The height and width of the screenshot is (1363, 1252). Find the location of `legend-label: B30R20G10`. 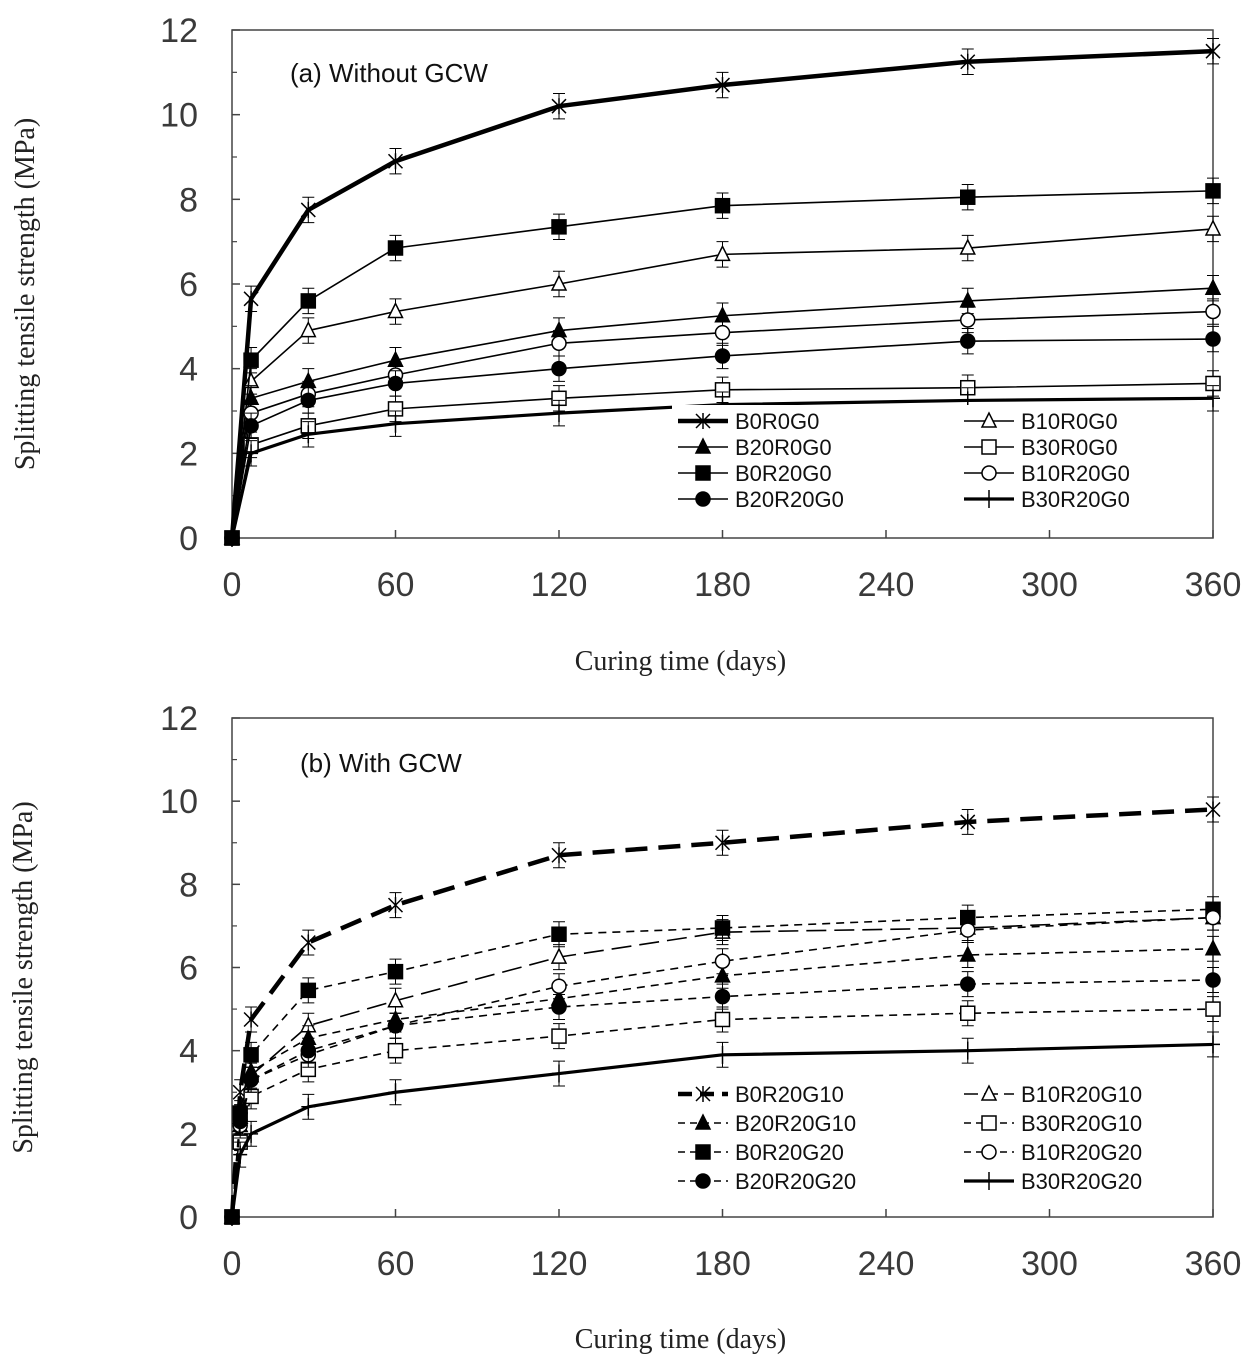

legend-label: B30R20G10 is located at coordinates (1081, 1123).